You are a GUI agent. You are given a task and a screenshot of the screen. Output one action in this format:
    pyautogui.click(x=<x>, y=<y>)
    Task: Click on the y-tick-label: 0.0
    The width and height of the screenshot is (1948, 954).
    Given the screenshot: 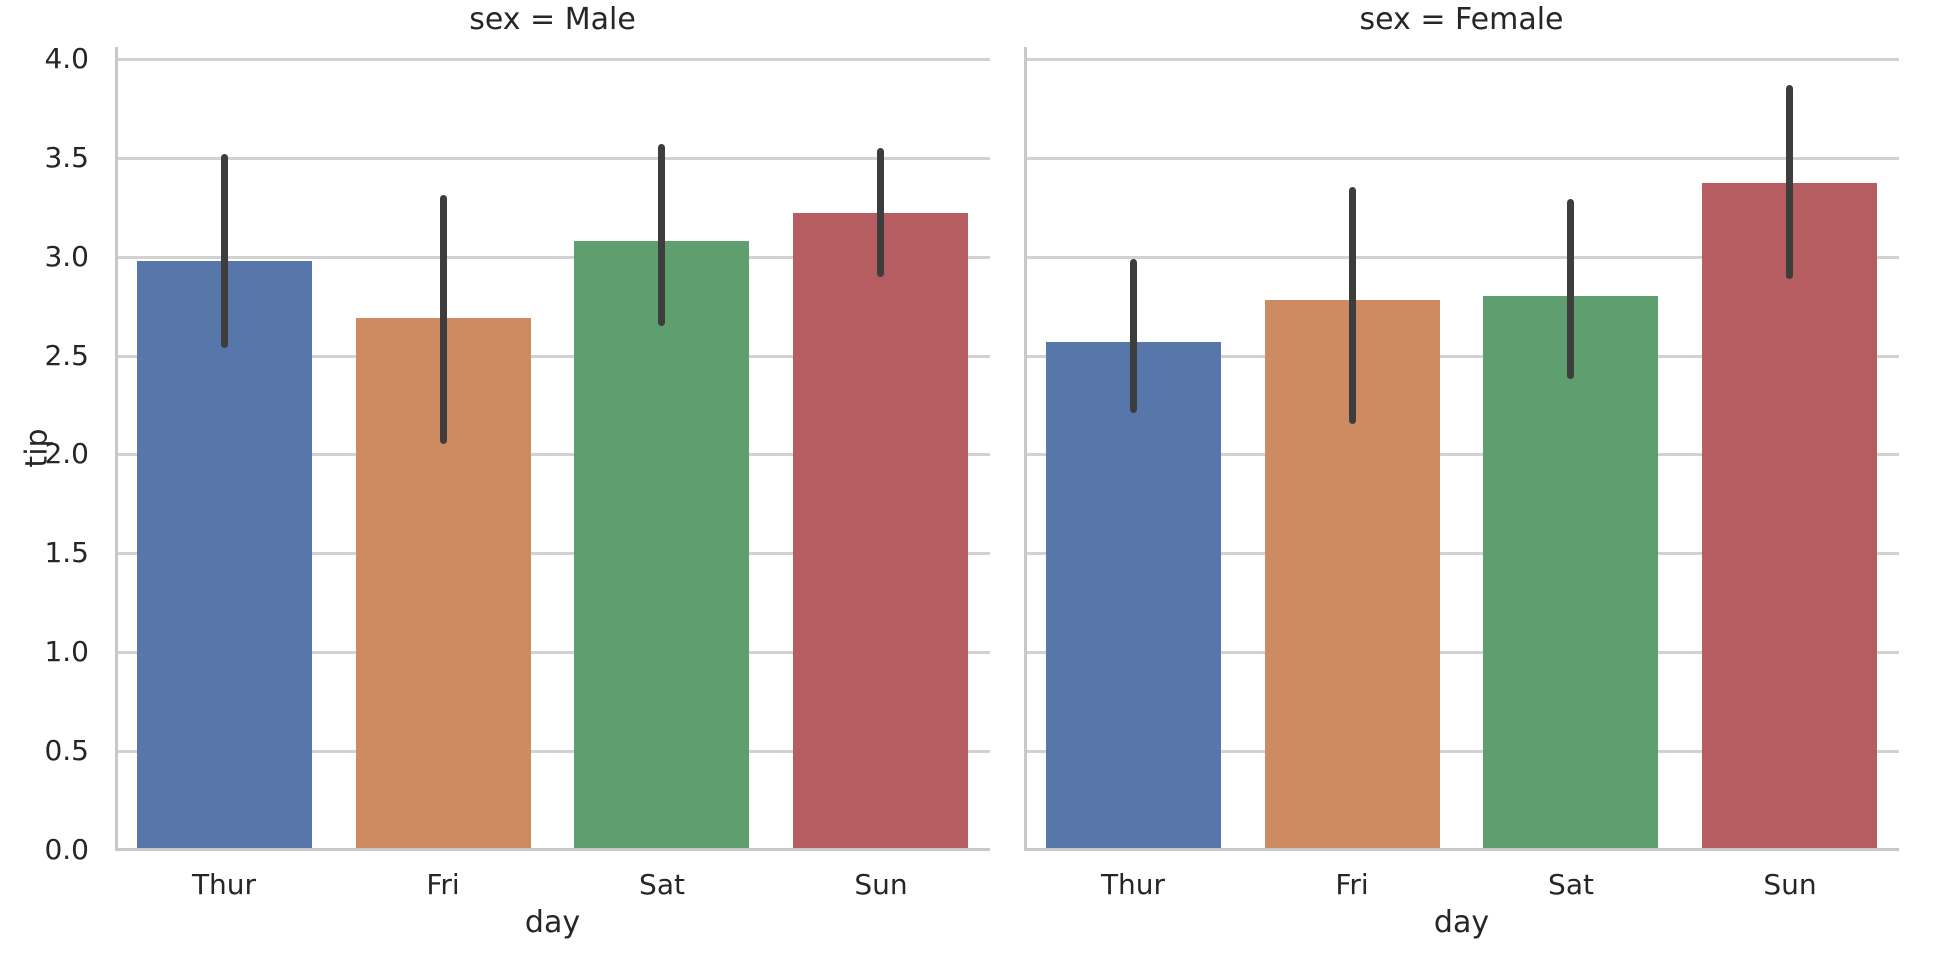 What is the action you would take?
    pyautogui.click(x=66, y=849)
    